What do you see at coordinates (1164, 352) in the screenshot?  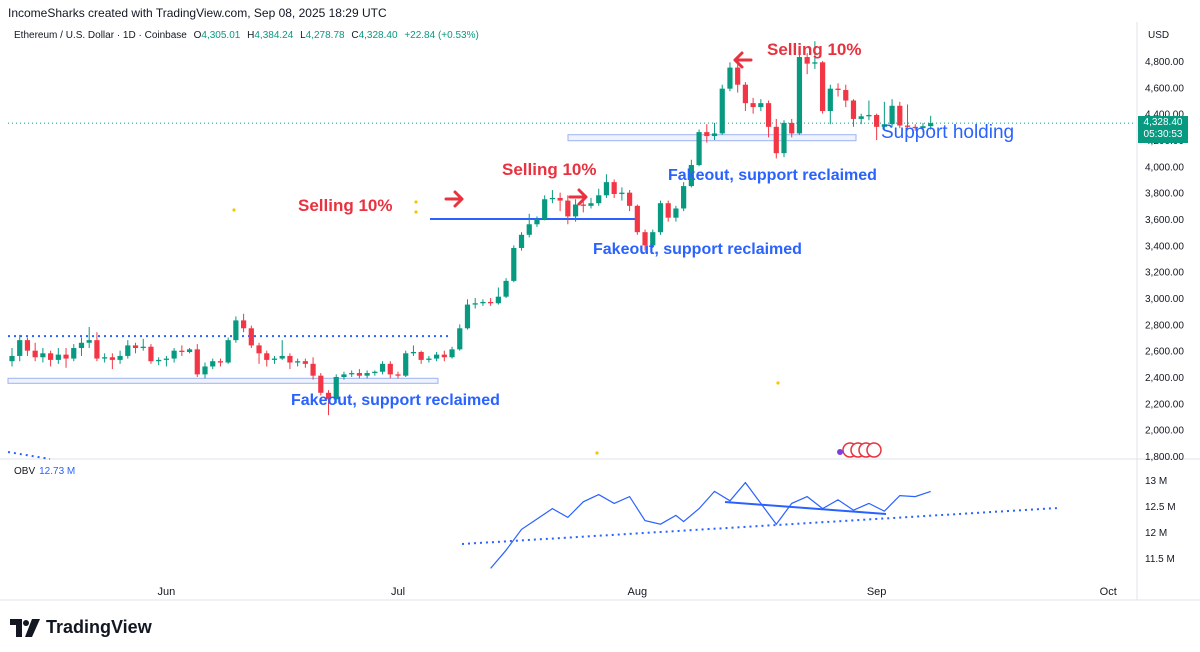 I see `price-tick-label: 2,600.00` at bounding box center [1164, 352].